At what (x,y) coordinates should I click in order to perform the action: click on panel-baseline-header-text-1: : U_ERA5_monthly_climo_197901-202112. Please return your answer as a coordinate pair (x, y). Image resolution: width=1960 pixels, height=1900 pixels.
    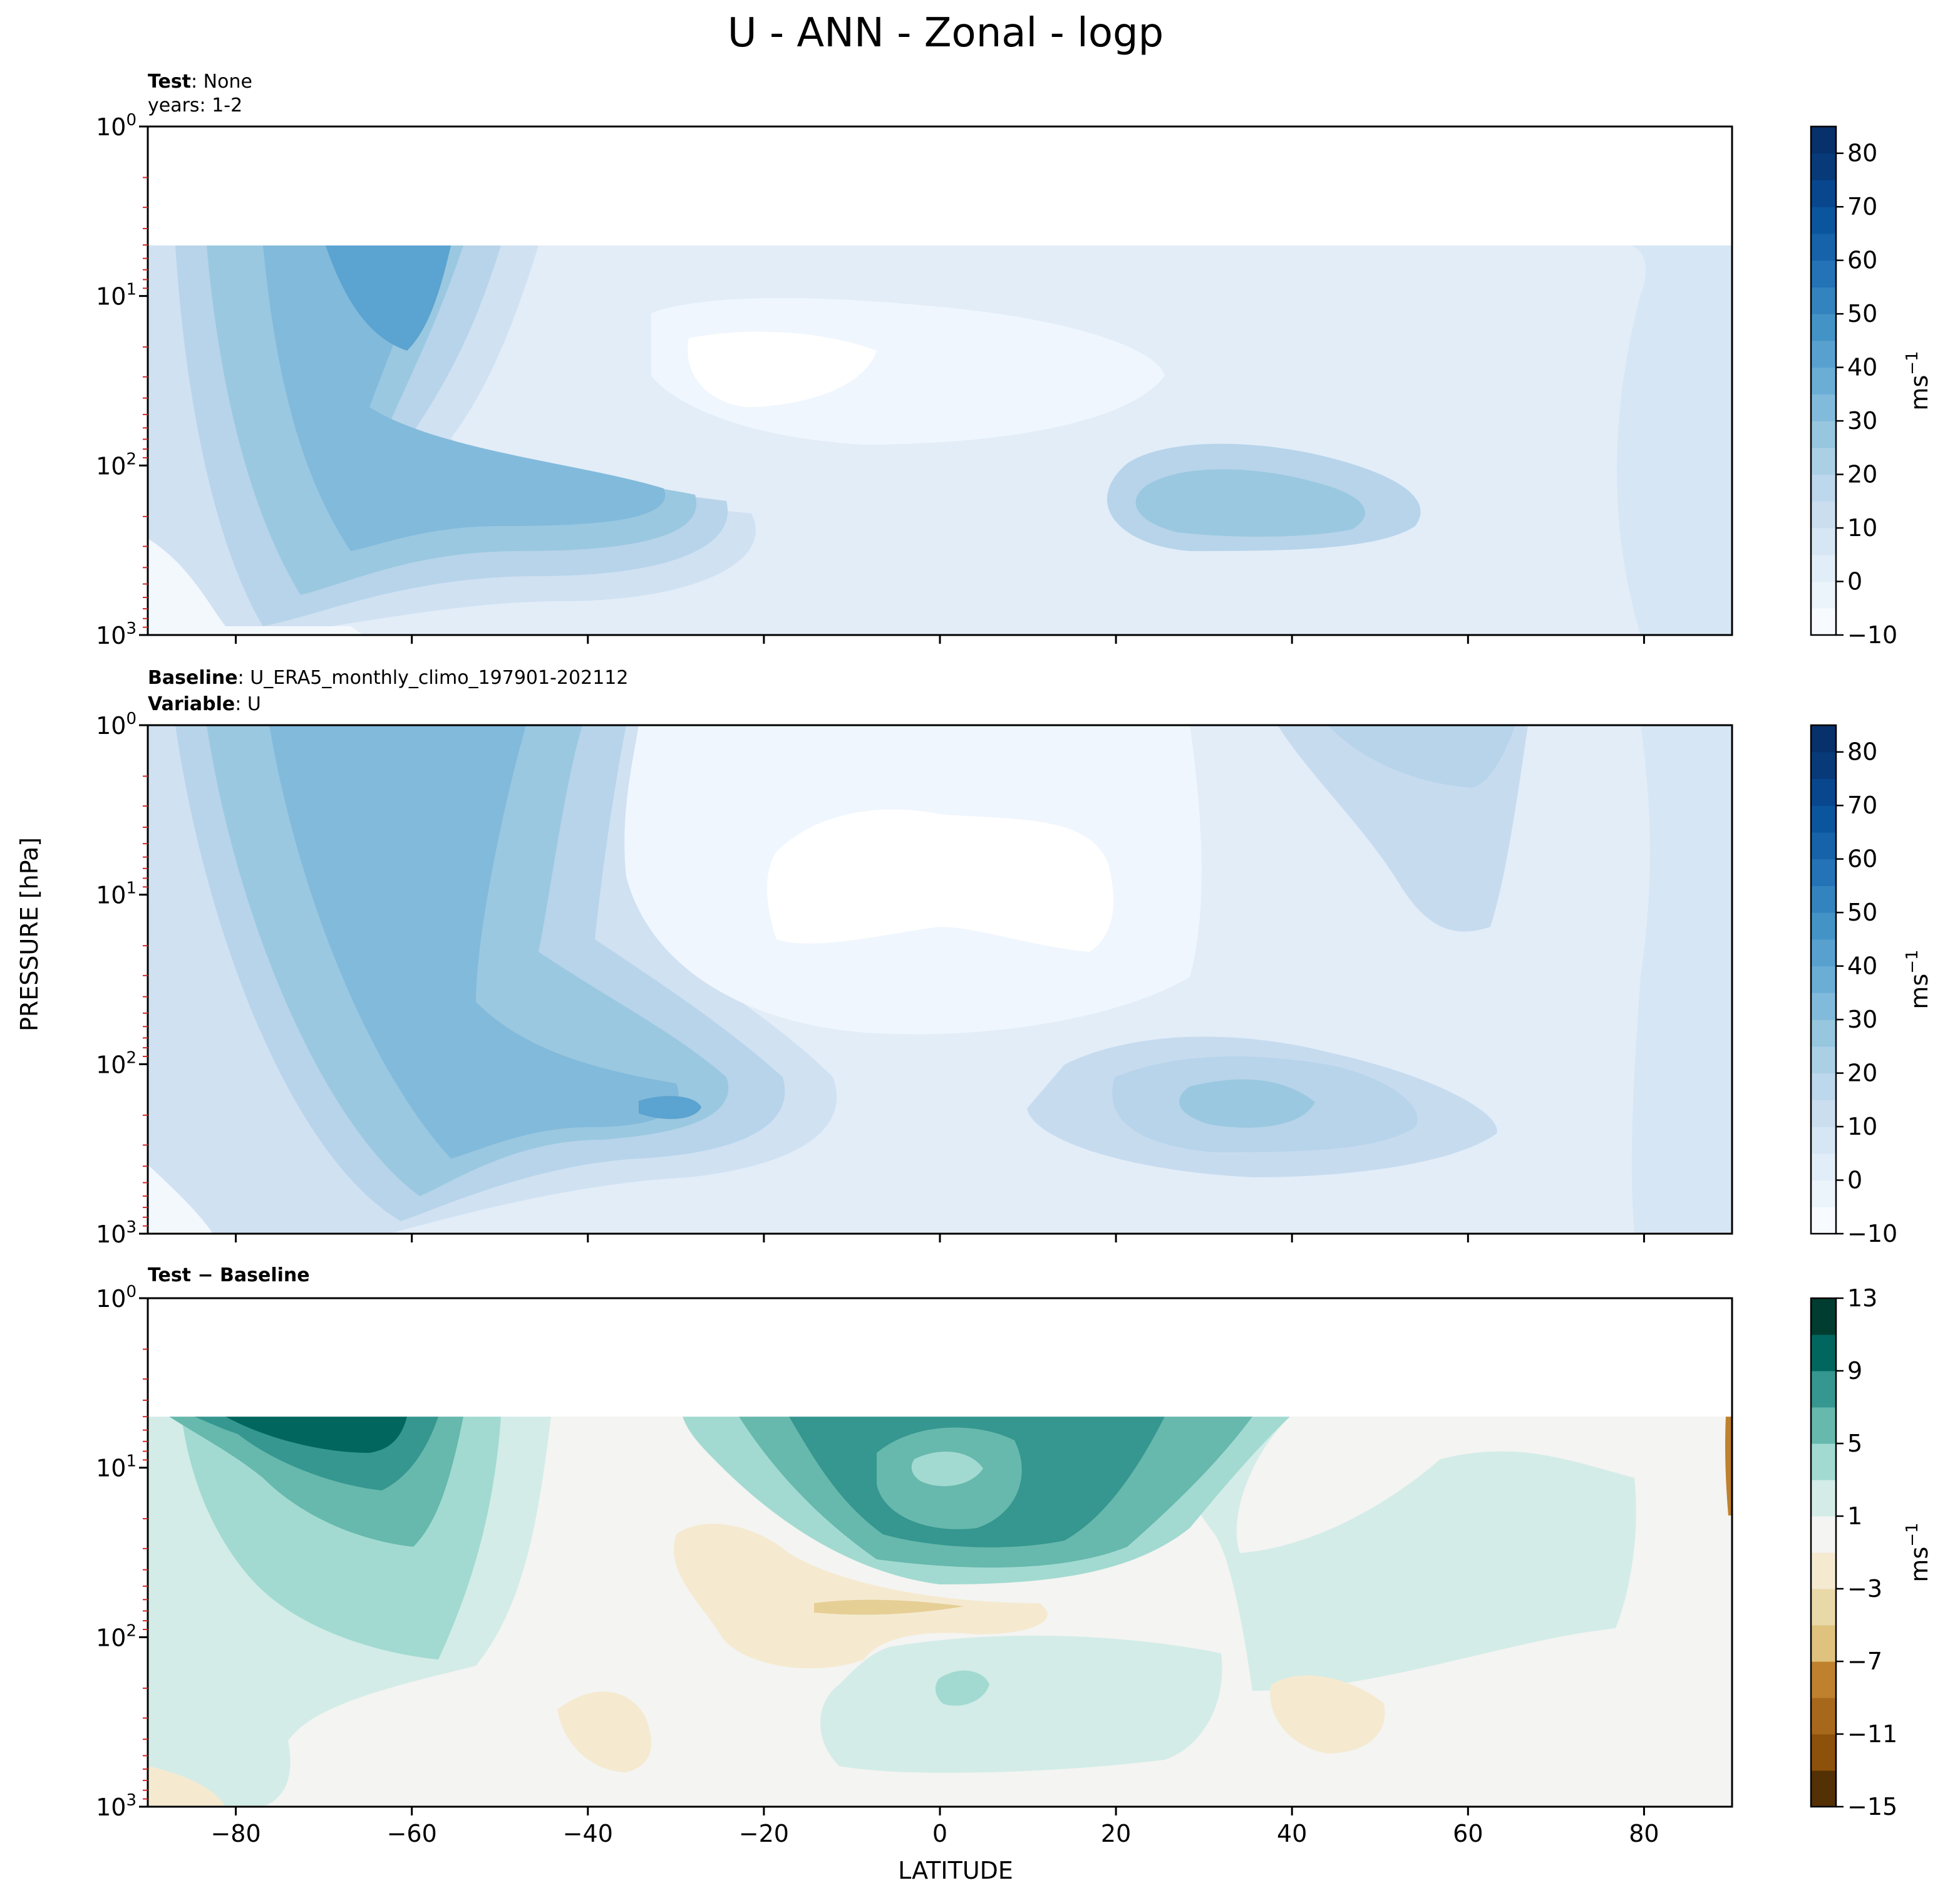
    Looking at the image, I should click on (434, 678).